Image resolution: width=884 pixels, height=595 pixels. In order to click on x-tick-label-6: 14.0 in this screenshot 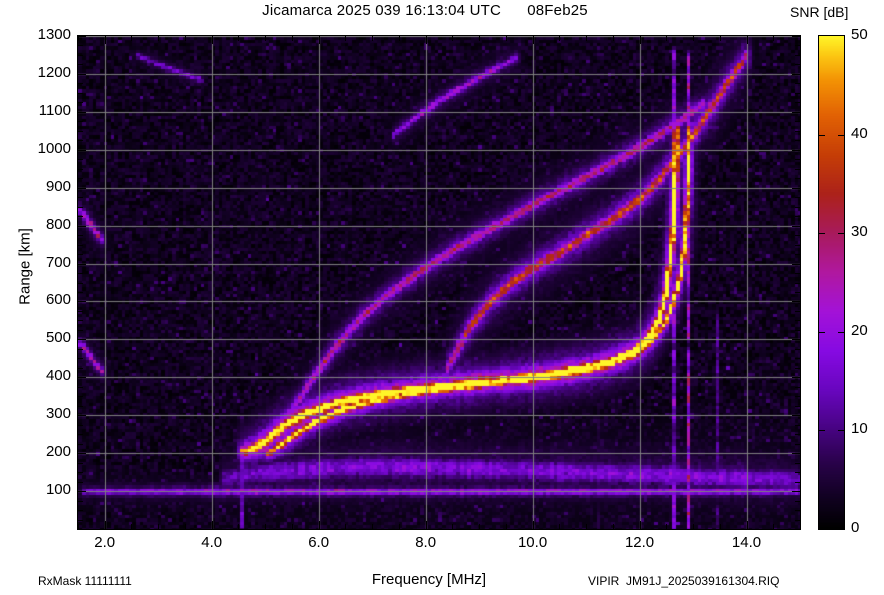, I will do `click(746, 542)`.